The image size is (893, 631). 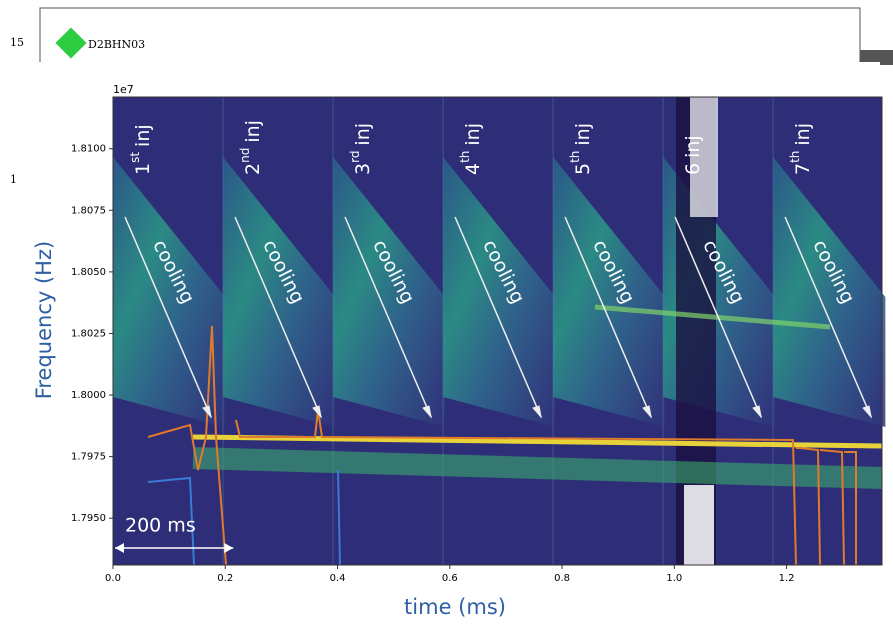 What do you see at coordinates (13, 179) in the screenshot?
I see `background-tick: 1` at bounding box center [13, 179].